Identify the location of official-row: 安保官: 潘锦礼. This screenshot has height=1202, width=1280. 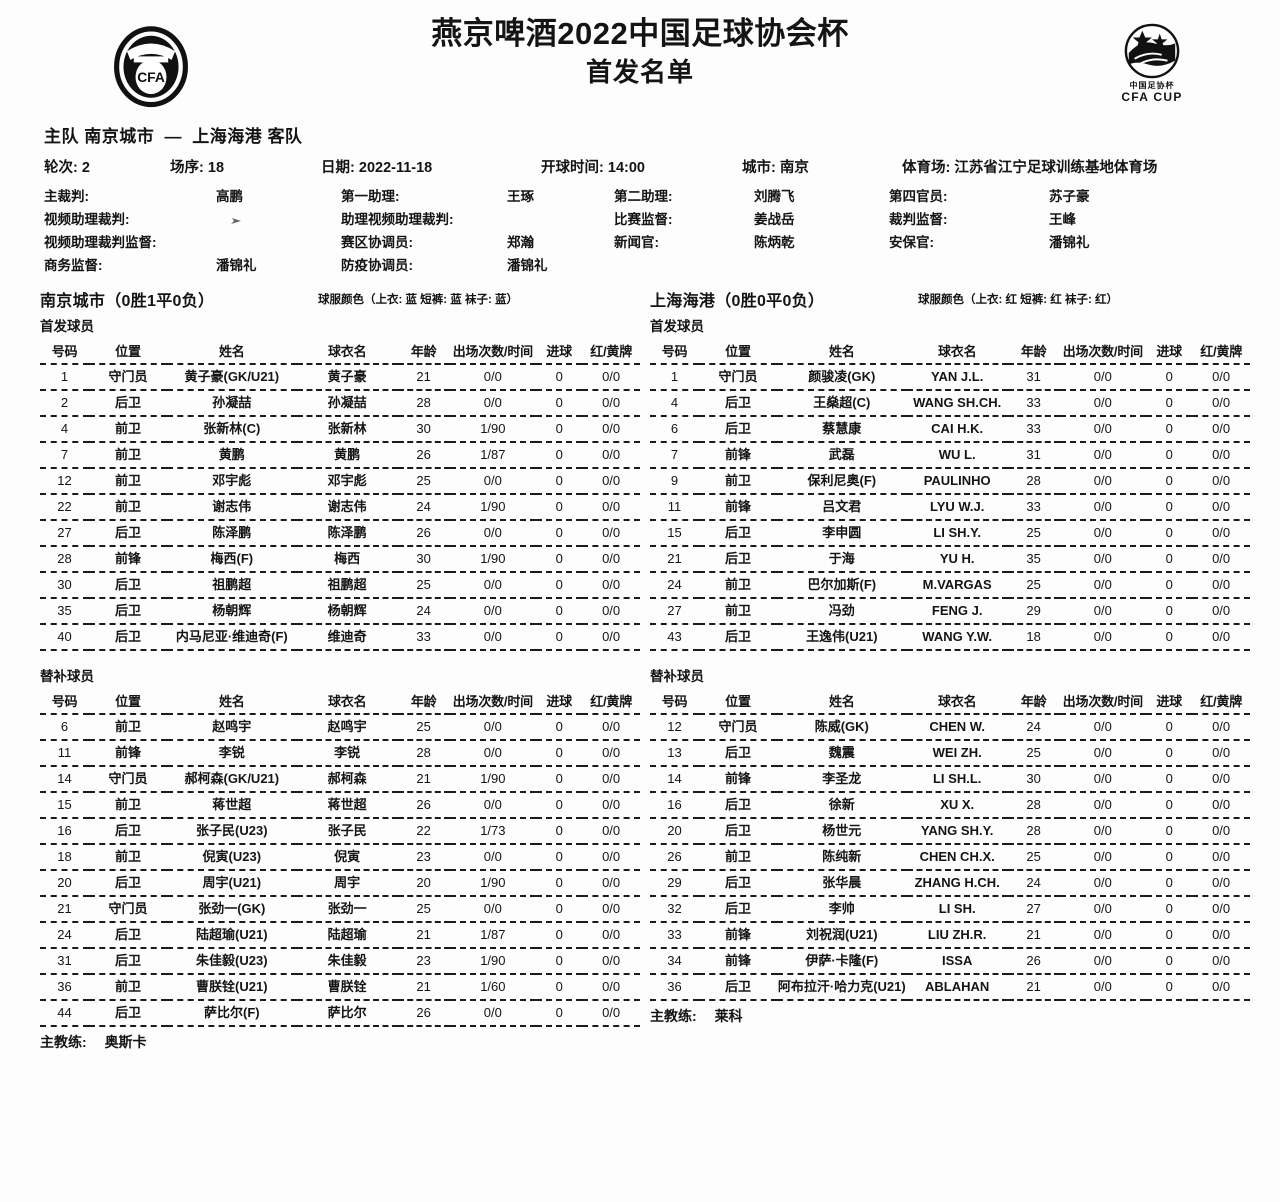
(1034, 242).